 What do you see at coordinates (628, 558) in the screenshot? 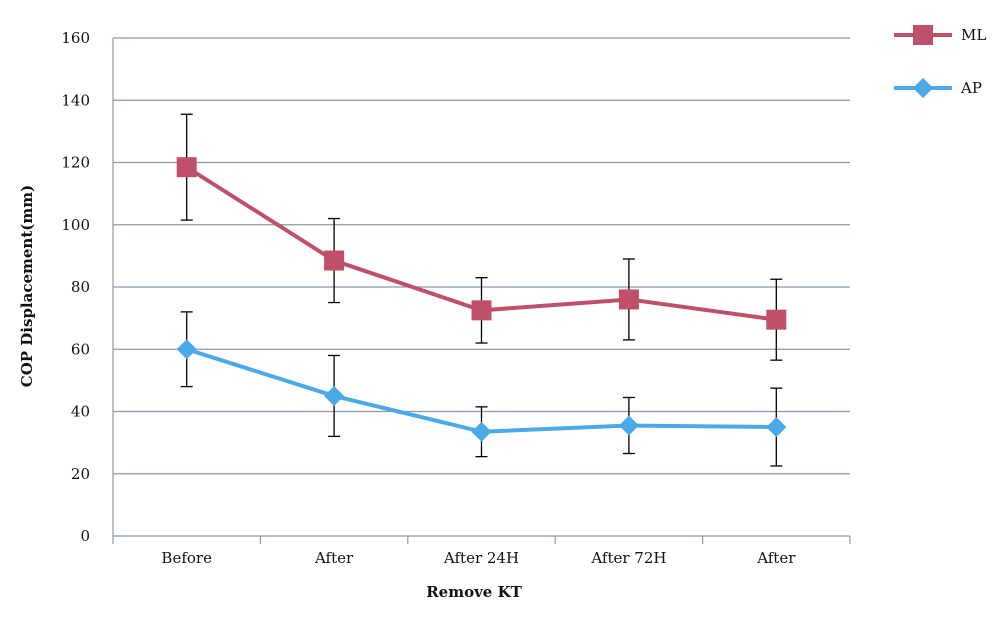
I see `x-tick-label: After 72H` at bounding box center [628, 558].